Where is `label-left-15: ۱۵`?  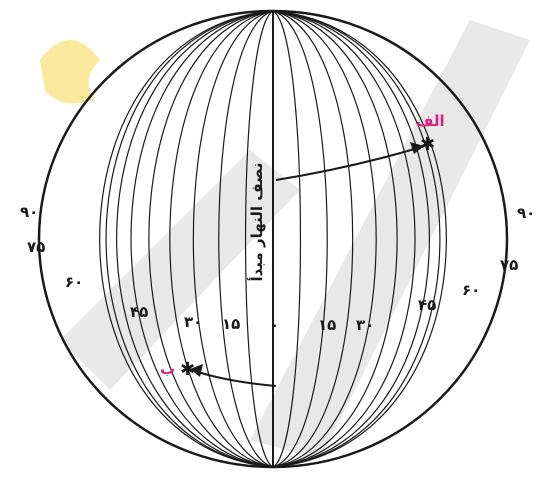 label-left-15: ۱۵ is located at coordinates (231, 324).